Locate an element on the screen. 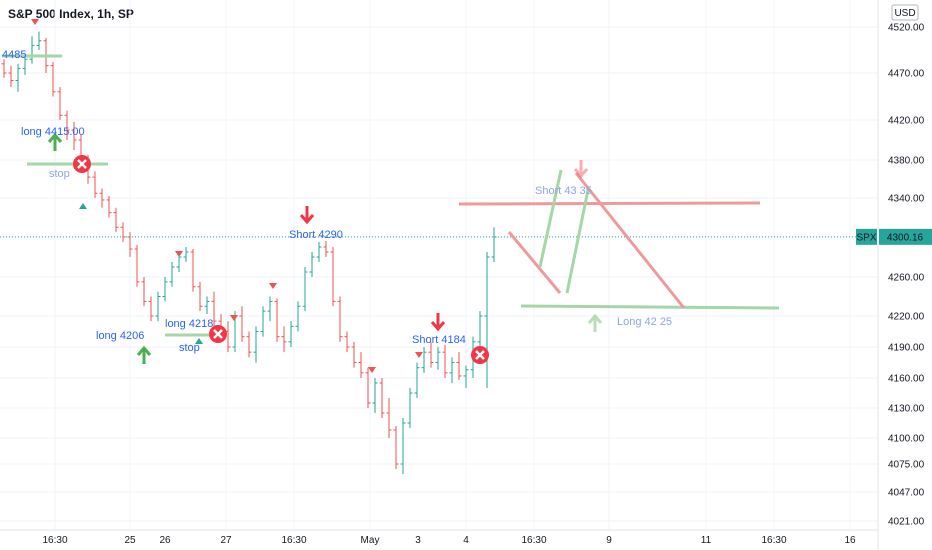 The height and width of the screenshot is (550, 932). x-tick-label: 27 is located at coordinates (226, 540).